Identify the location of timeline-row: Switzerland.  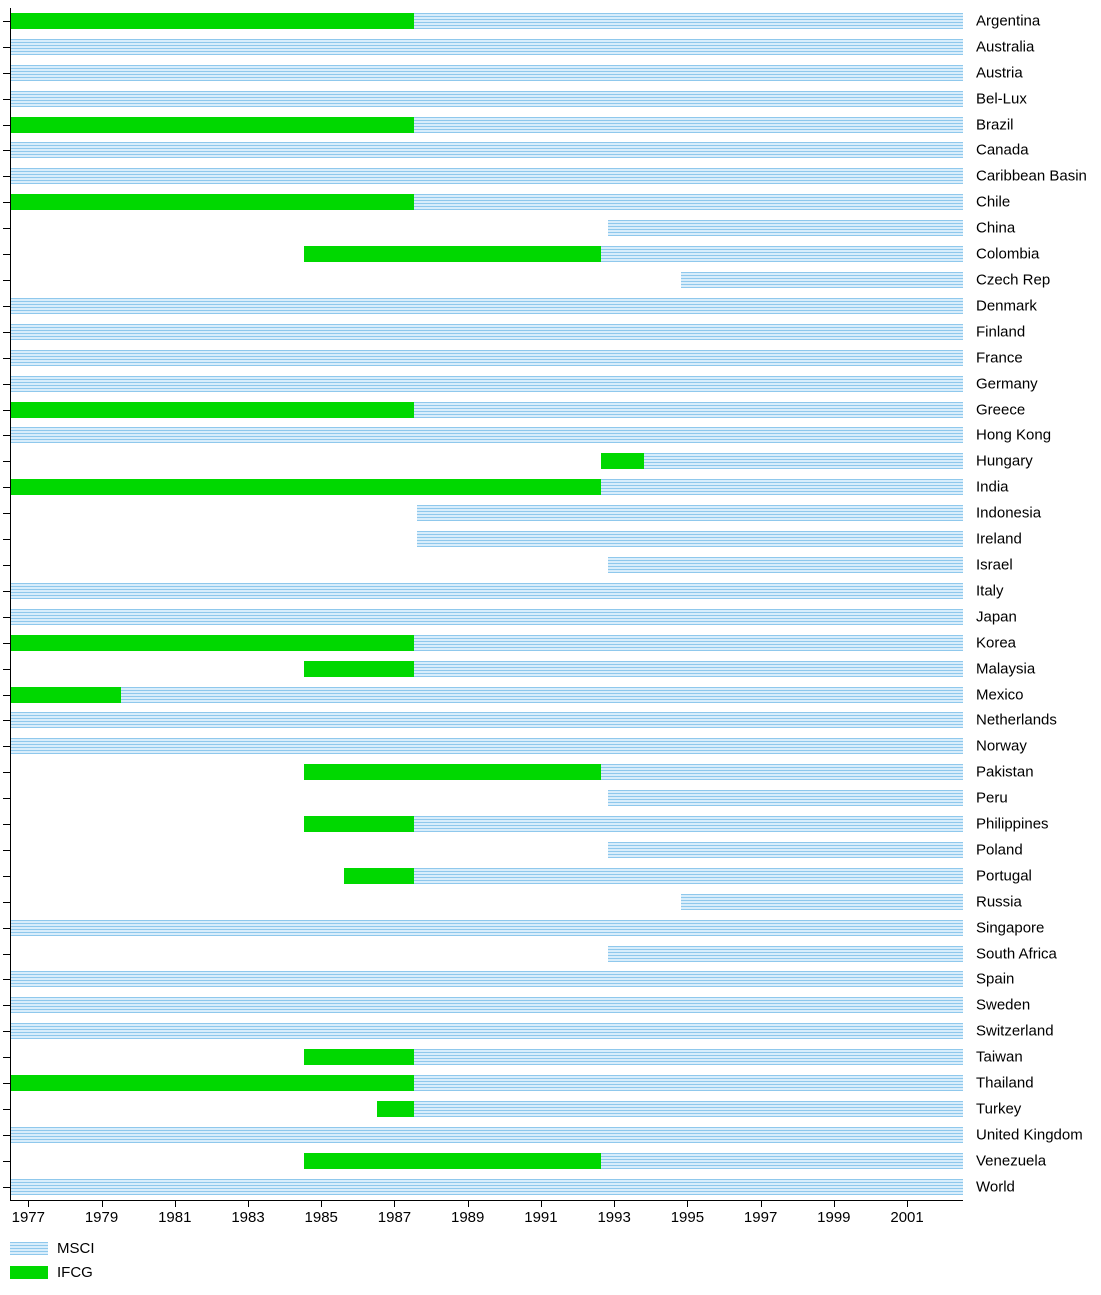
(528, 1031).